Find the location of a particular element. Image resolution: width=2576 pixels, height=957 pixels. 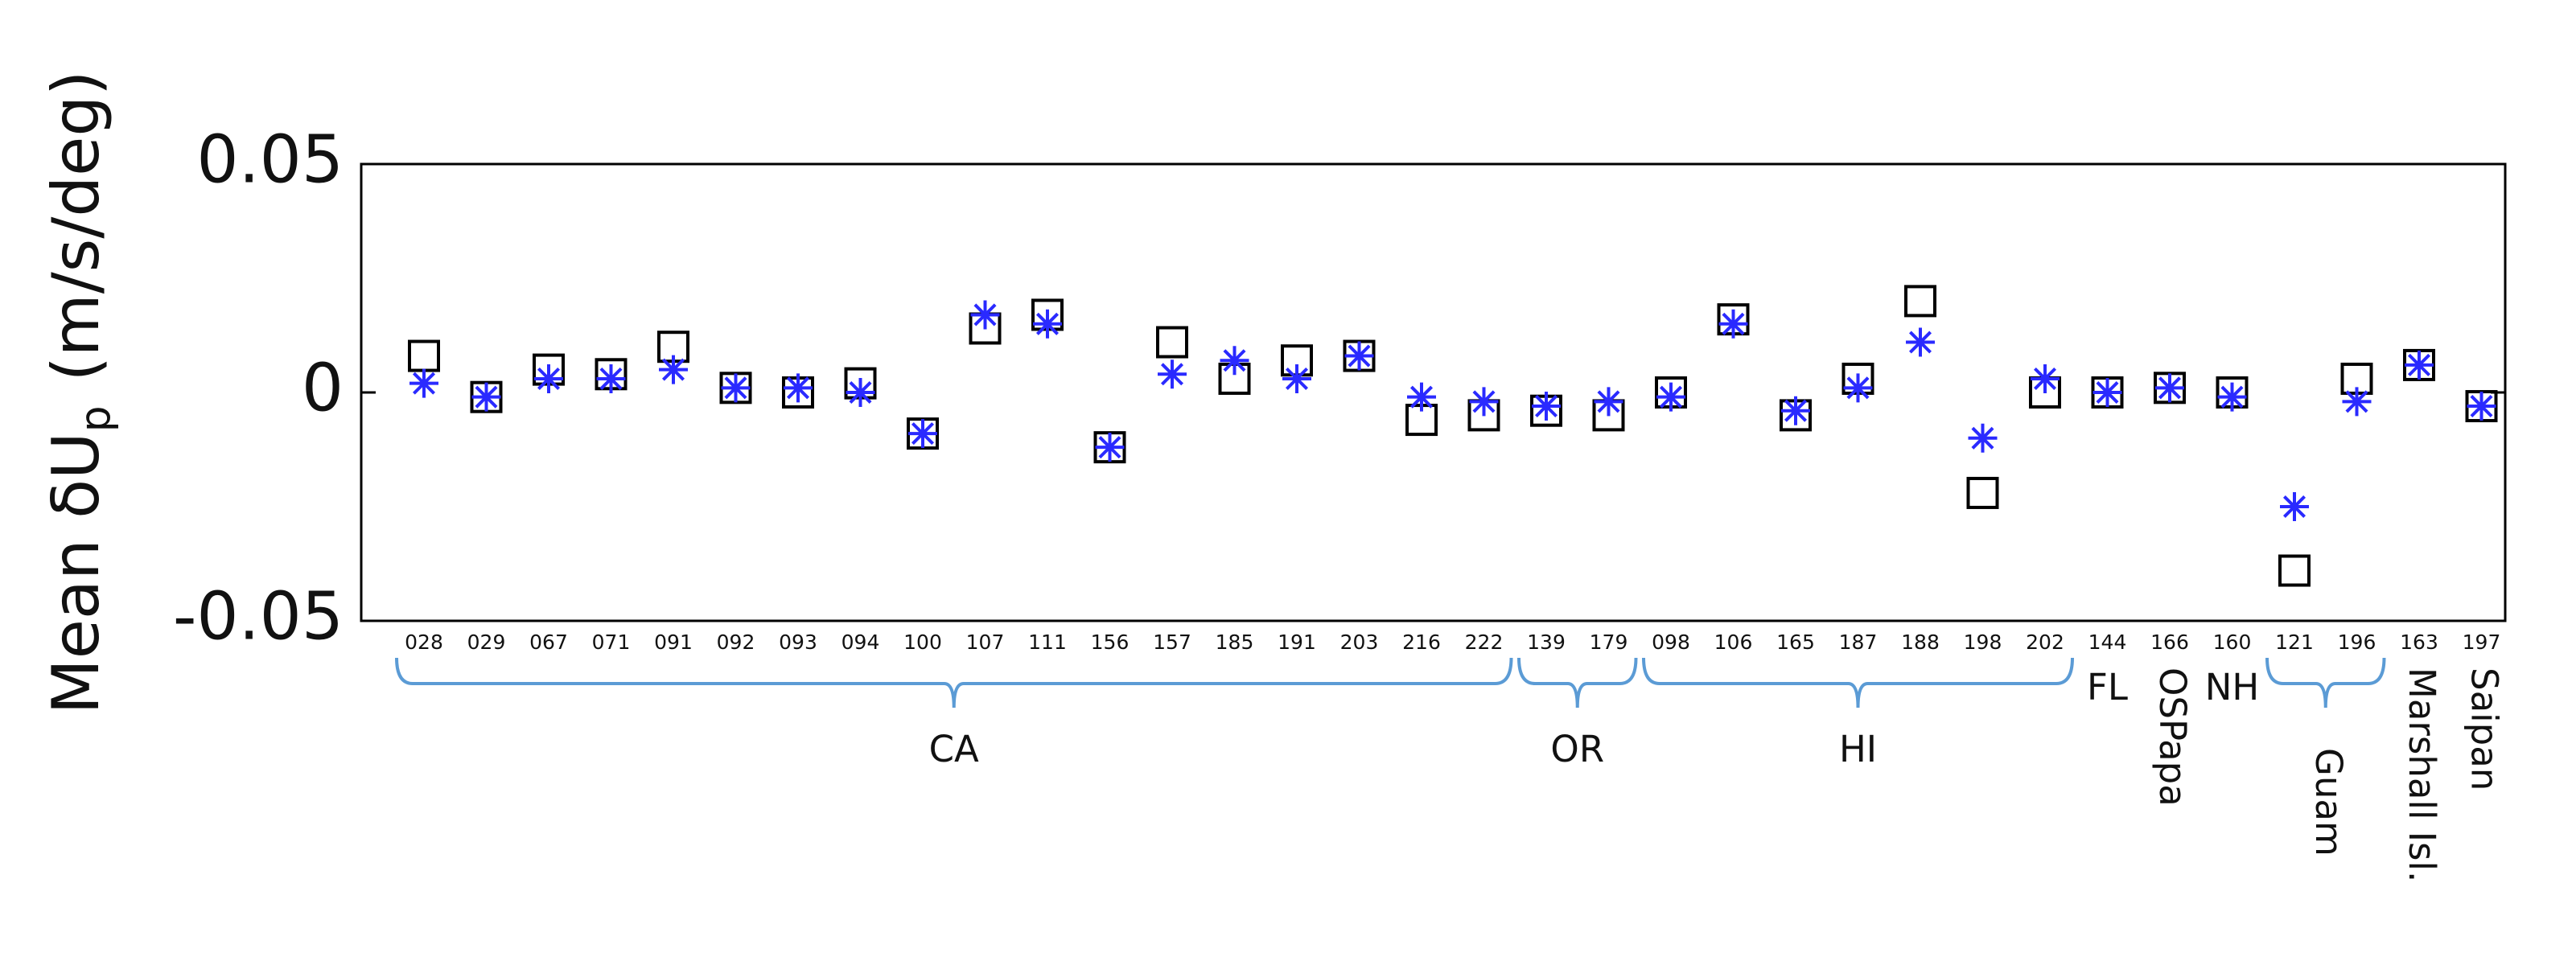

x-tick-label: 187 is located at coordinates (1858, 642).